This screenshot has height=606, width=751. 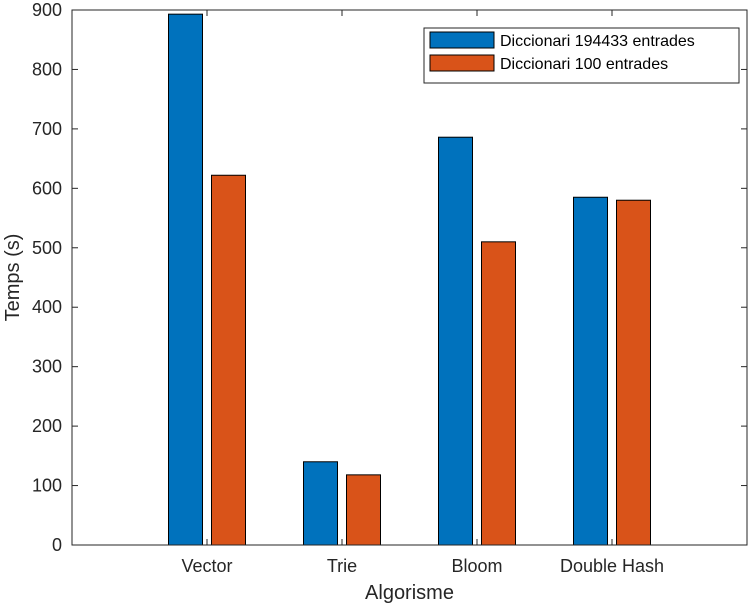 I want to click on x-tick-label: Vector, so click(x=206, y=566).